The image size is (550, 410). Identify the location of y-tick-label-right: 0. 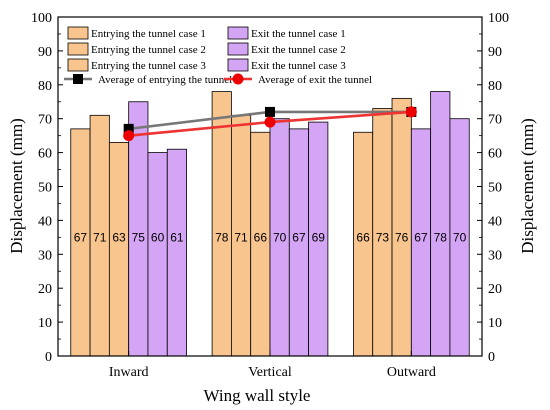
(491, 357).